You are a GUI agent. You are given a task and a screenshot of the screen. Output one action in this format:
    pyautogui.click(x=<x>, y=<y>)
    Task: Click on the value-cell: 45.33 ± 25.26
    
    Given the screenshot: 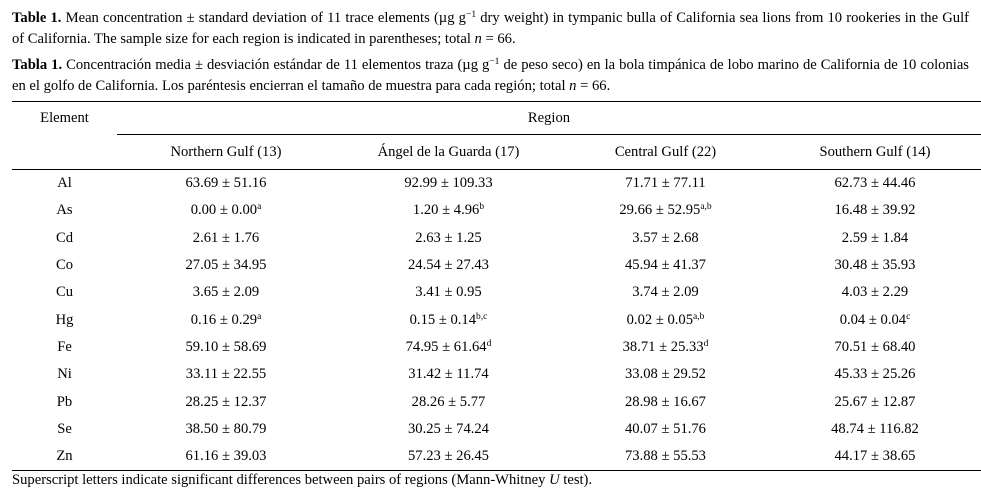 What is the action you would take?
    pyautogui.click(x=875, y=374)
    